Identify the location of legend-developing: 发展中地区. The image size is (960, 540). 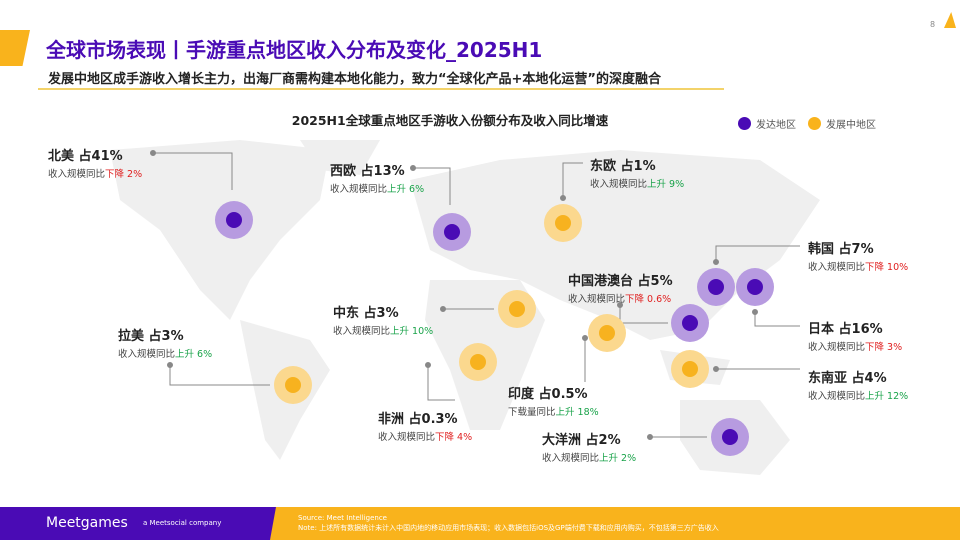
(842, 123).